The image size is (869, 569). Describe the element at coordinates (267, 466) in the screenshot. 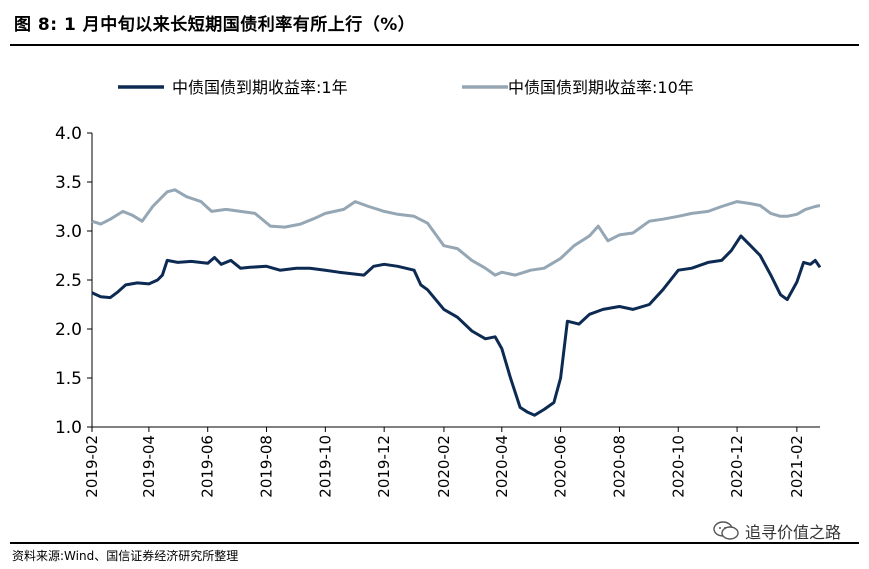

I see `x-tick-label: 2019-08` at that location.